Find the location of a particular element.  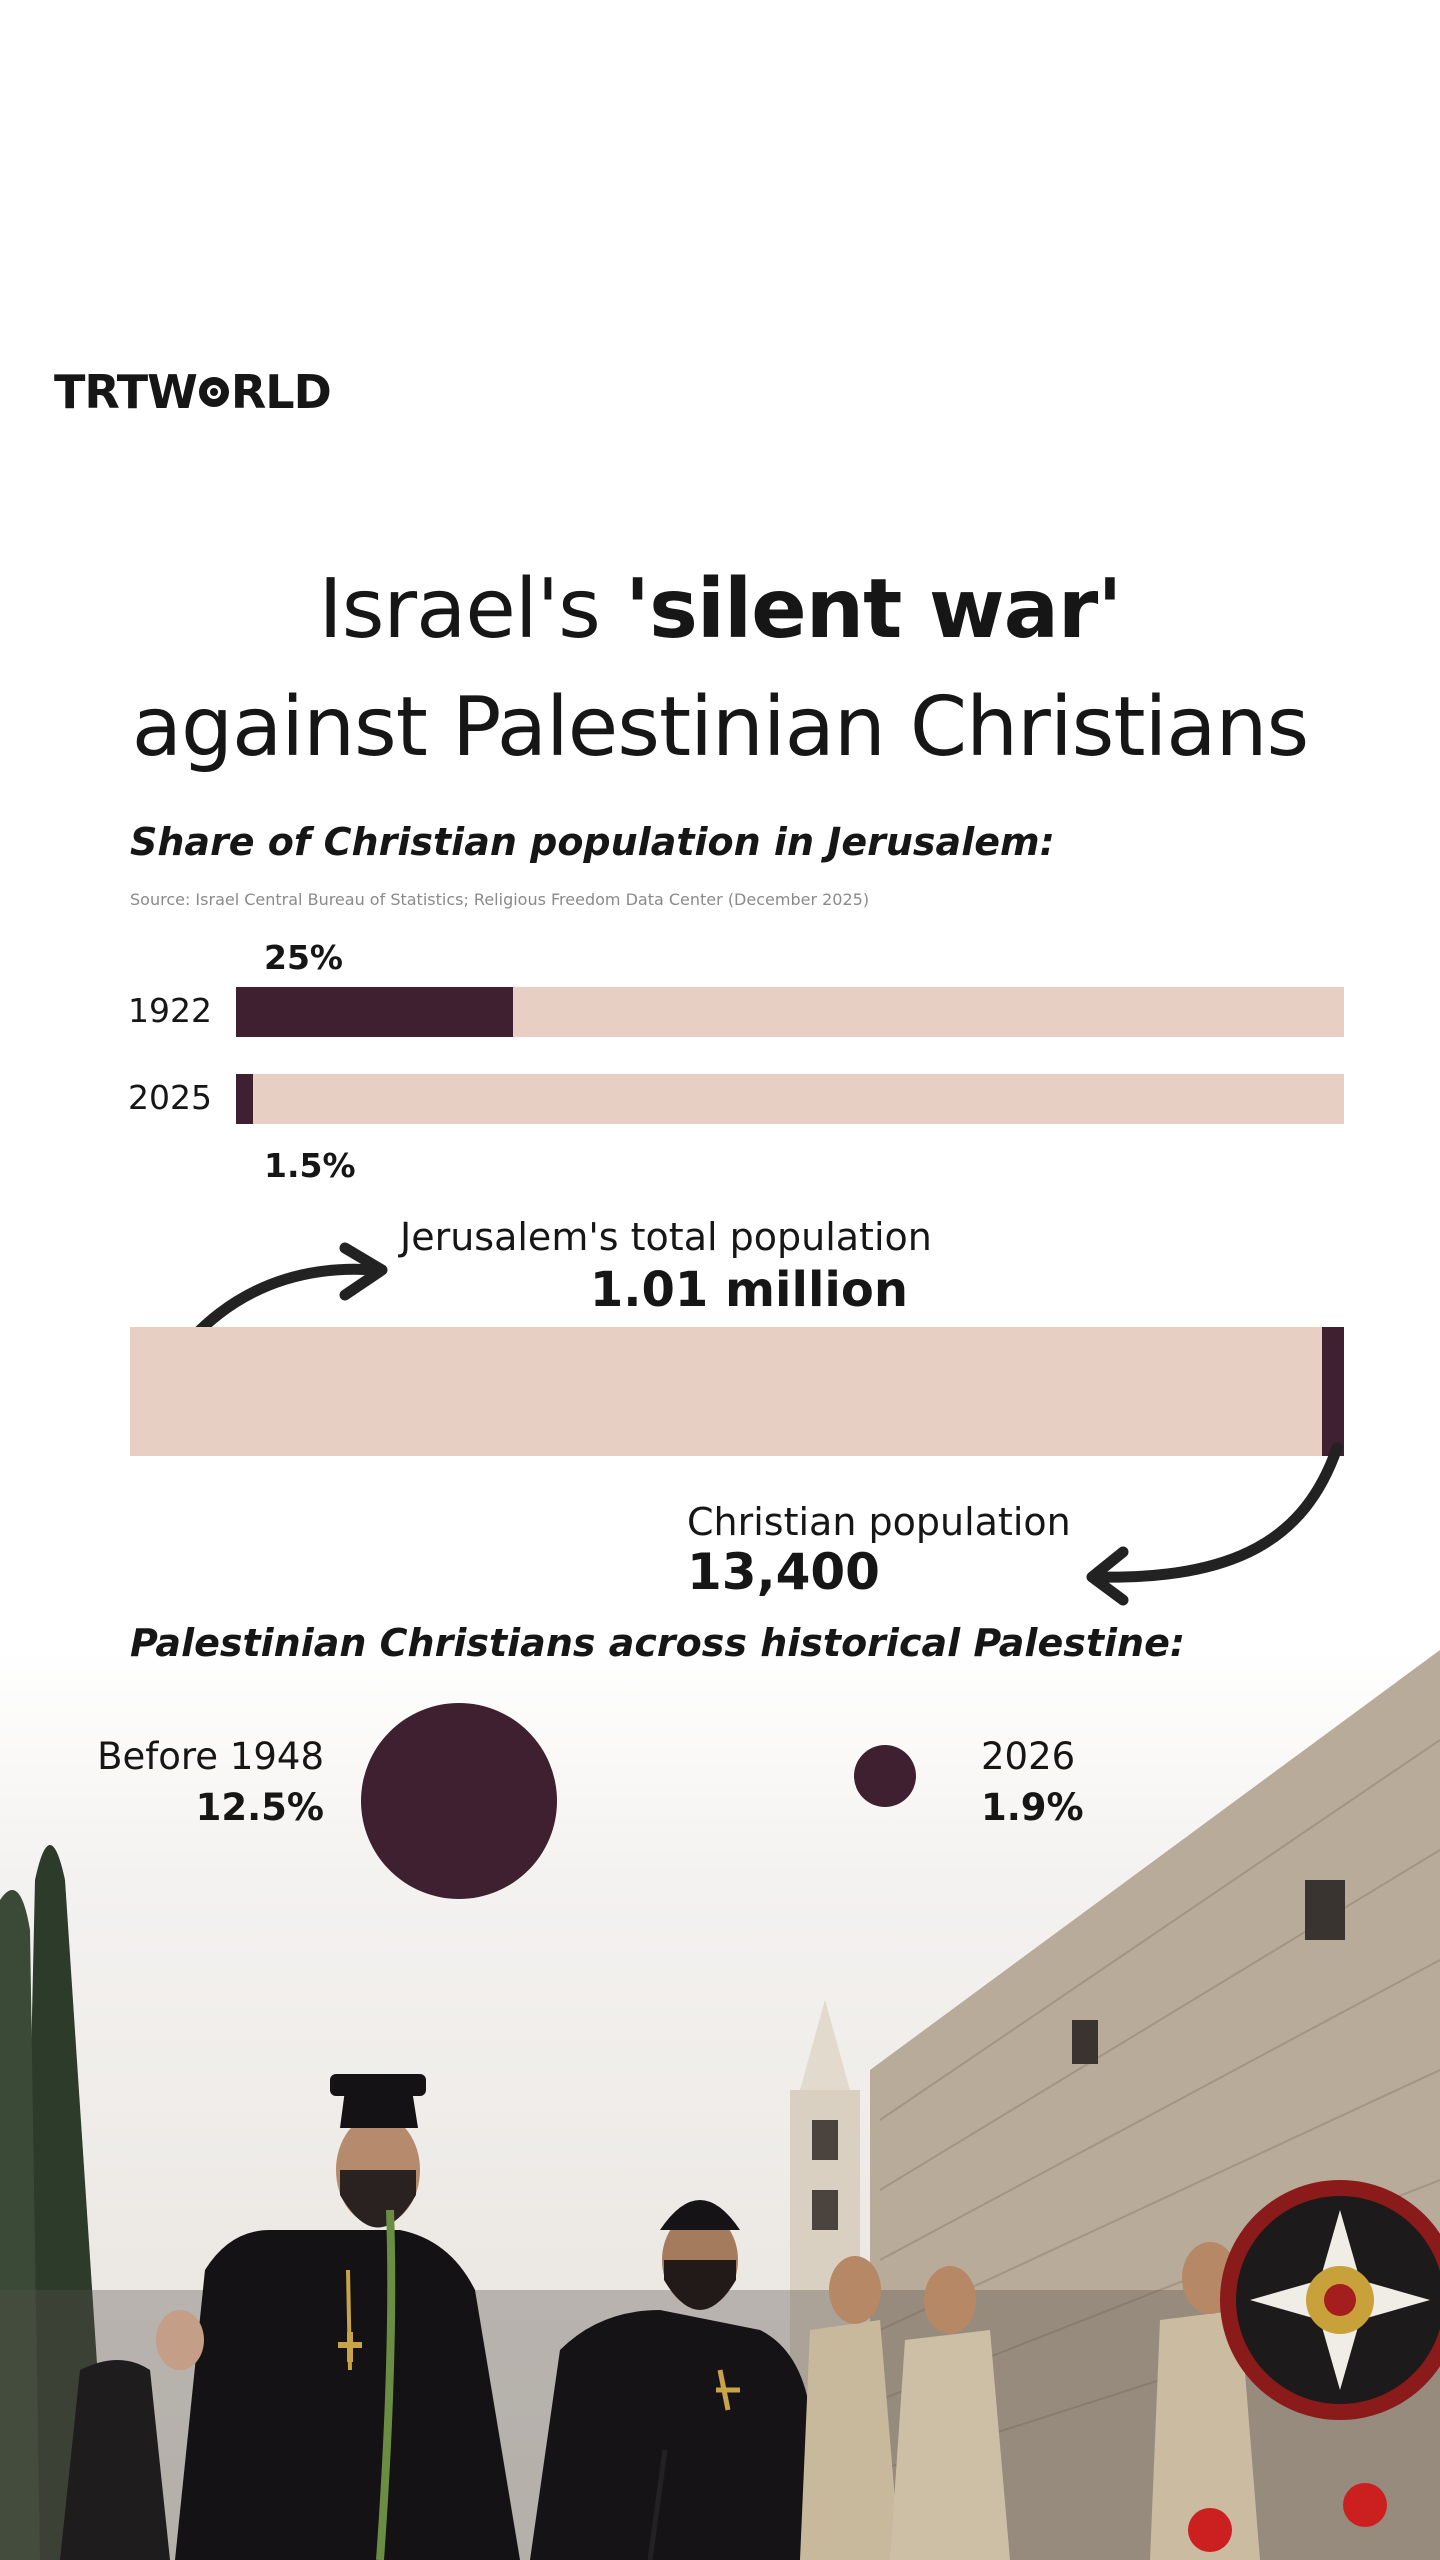

share-bar-1922 is located at coordinates (374, 1012).